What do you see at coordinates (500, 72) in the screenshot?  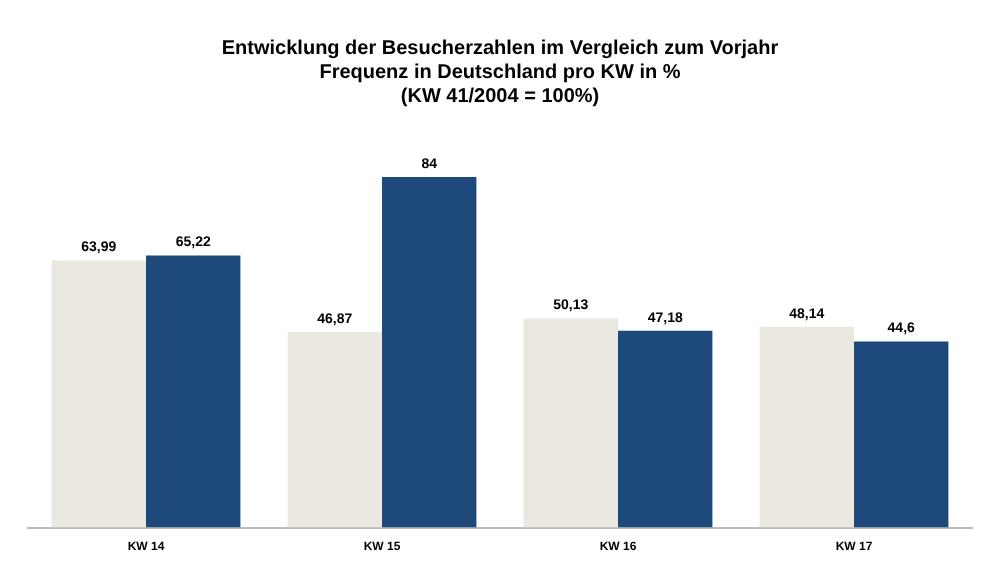 I see `chart-title: Entwicklung der Besucherzahlen im Vergleich zum Vorjahr Frequenz in Deutschland pro KW in % (KW 41/2004 = 100%)` at bounding box center [500, 72].